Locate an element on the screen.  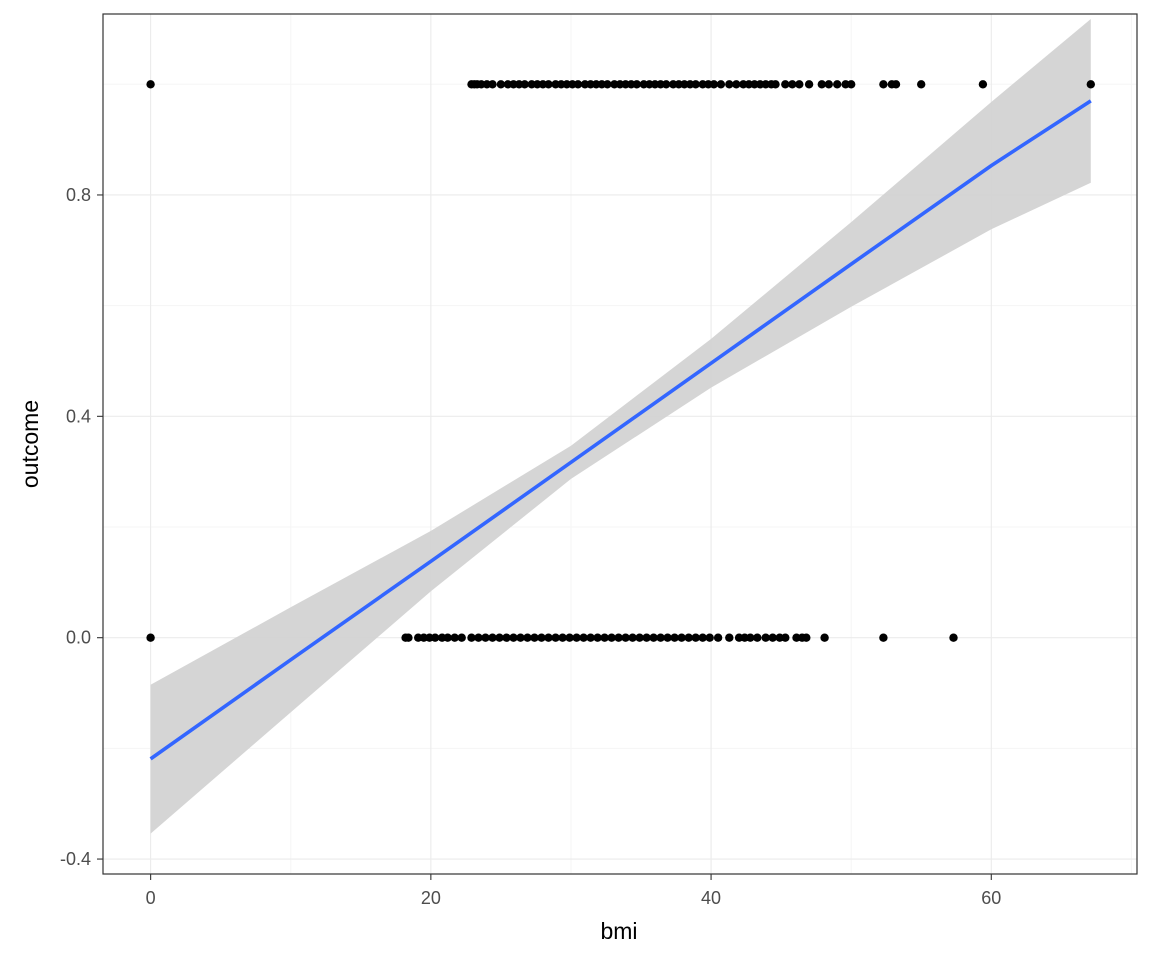
y-tick-label: 0.4 is located at coordinates (78, 416).